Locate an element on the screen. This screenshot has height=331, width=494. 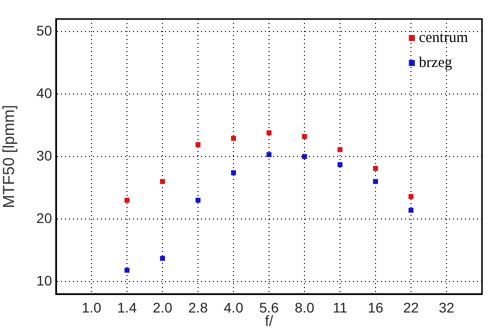
x-tick-label: 5.6 is located at coordinates (269, 307).